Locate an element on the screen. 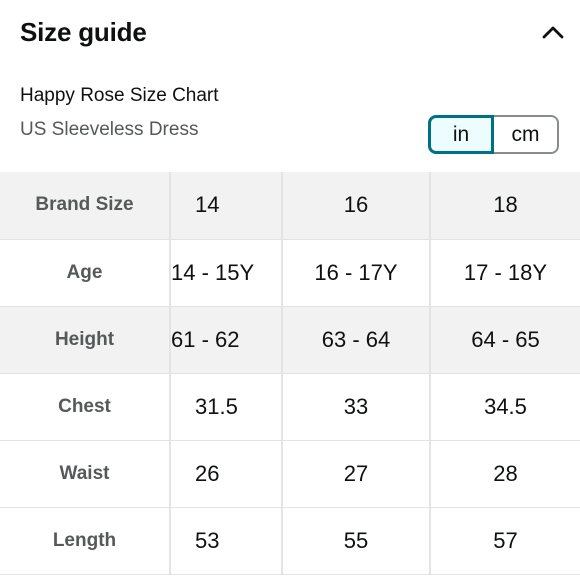 Image resolution: width=580 pixels, height=580 pixels. table-cell: 34.5 is located at coordinates (504, 407).